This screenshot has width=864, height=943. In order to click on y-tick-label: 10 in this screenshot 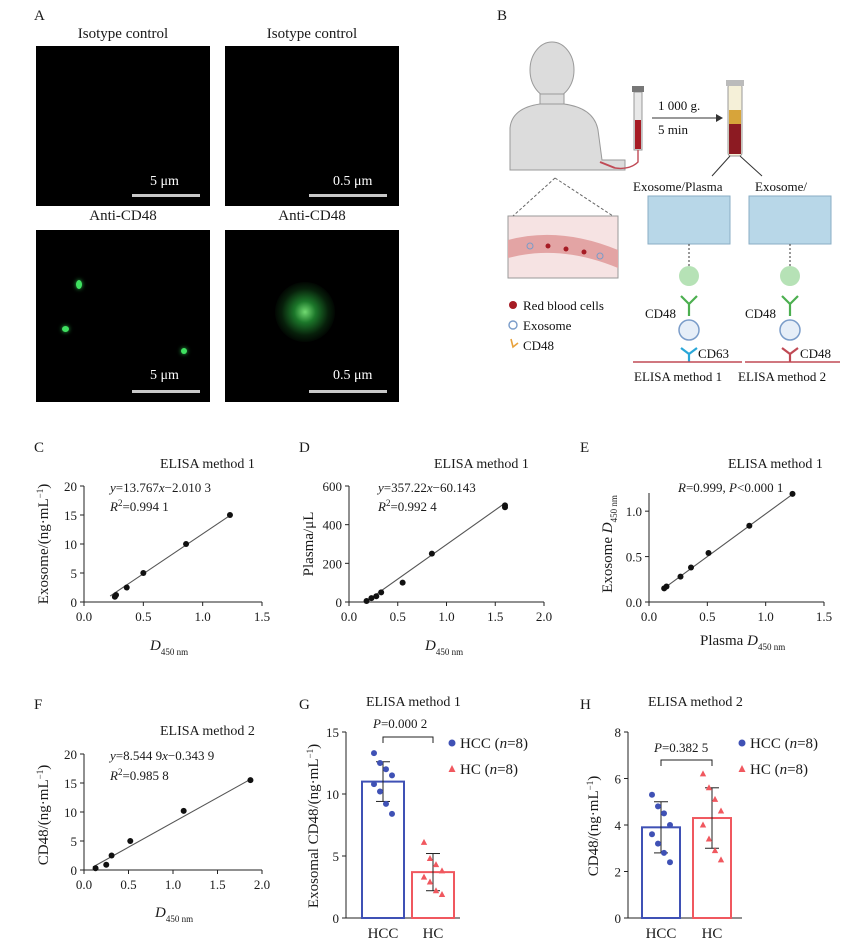, I will do `click(70, 812)`.